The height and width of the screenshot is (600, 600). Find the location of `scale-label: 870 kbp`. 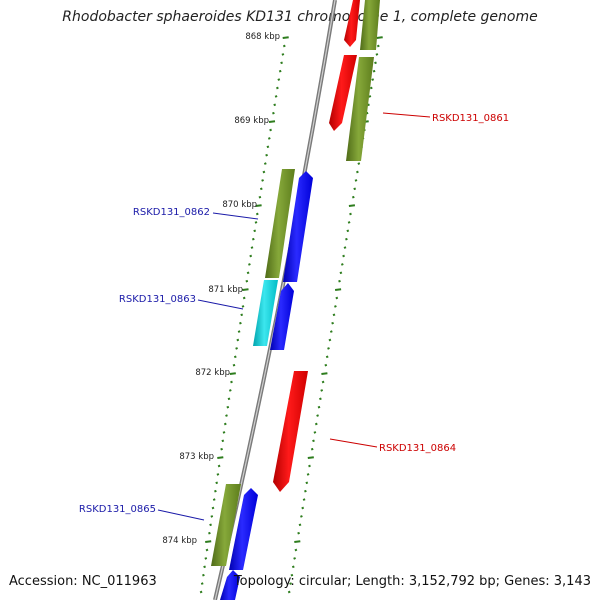

scale-label: 870 kbp is located at coordinates (239, 205).